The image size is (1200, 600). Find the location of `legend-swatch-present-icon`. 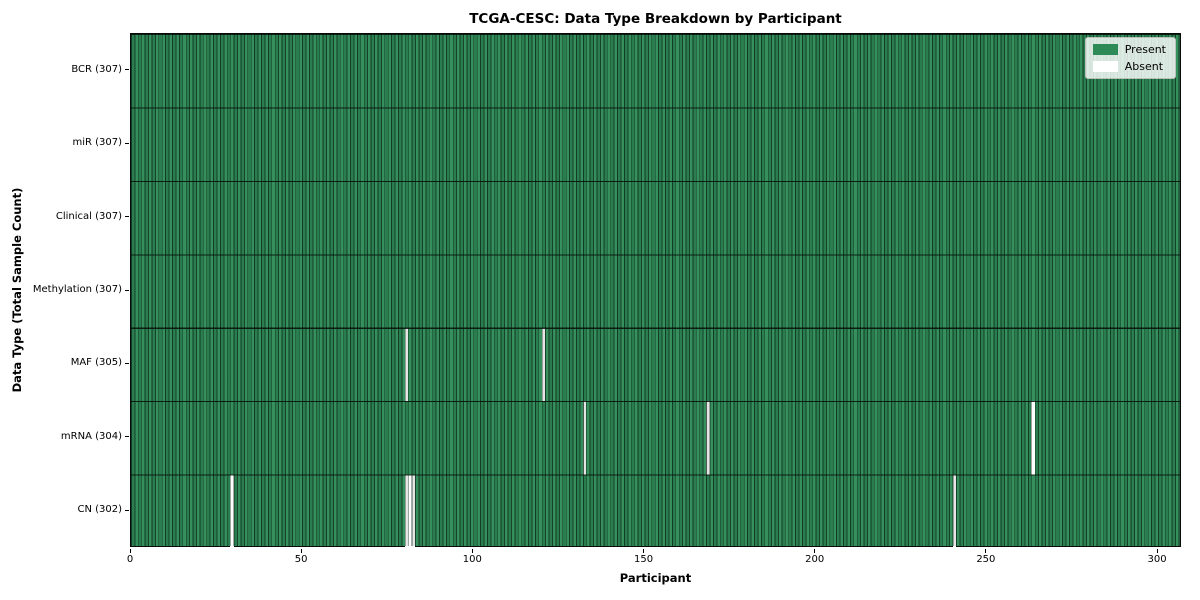

legend-swatch-present-icon is located at coordinates (1105, 49).